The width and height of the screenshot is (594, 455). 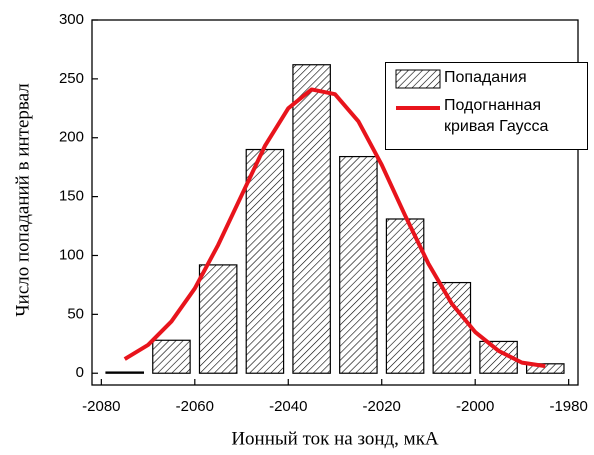 I want to click on legend-label: Попадания, so click(x=485, y=77).